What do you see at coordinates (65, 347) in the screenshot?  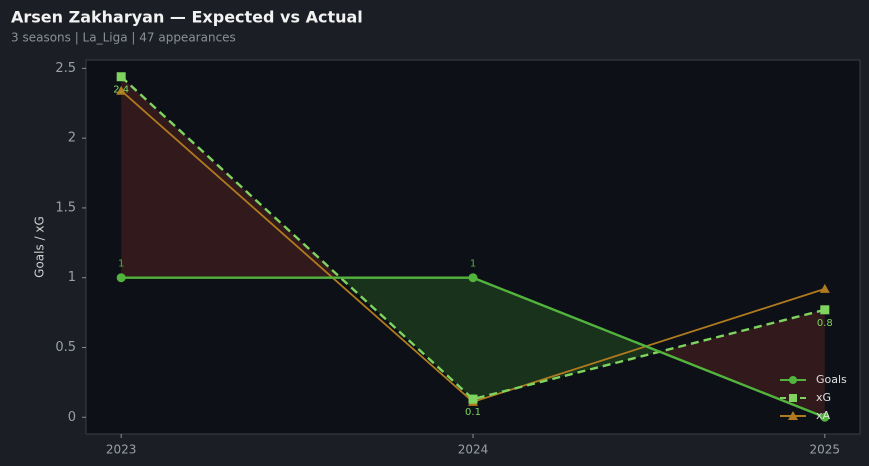 I see `y-tick-label: 0.5` at bounding box center [65, 347].